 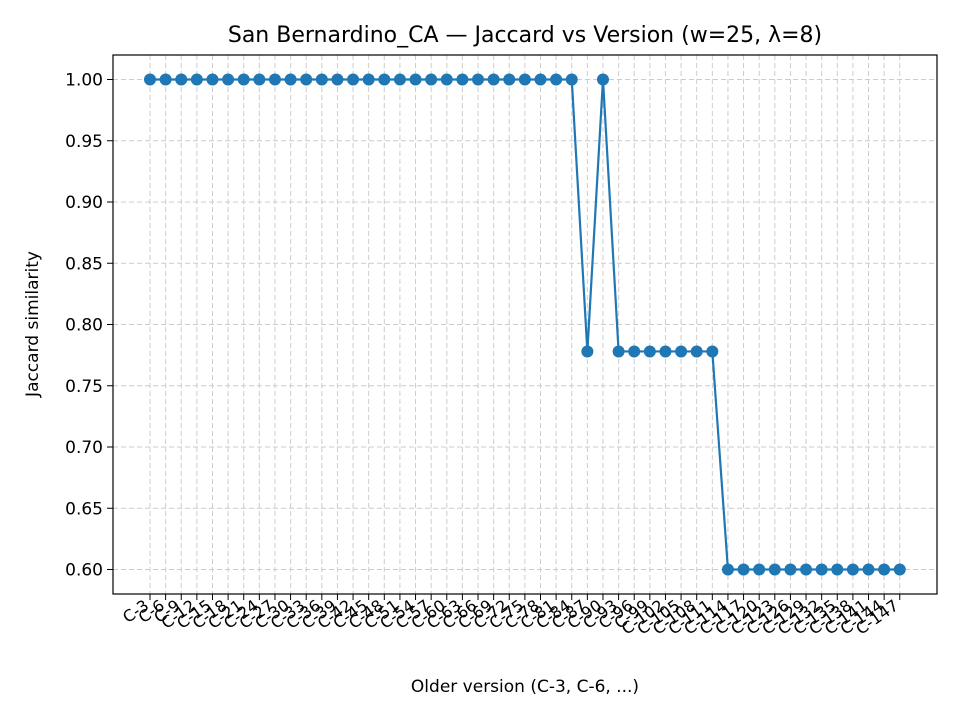 I want to click on y-tick-label: 0.90, so click(x=84, y=203).